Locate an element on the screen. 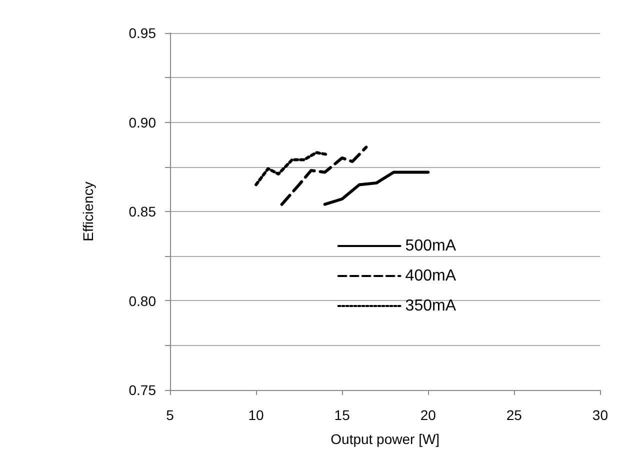 This screenshot has width=619, height=471. x-axis-title: Output power [W] is located at coordinates (385, 439).